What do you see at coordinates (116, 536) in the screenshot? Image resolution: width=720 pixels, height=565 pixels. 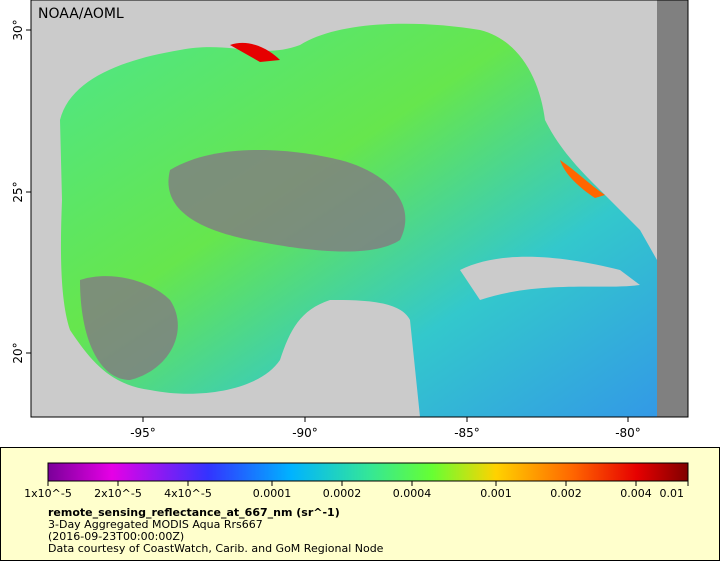 I see `legend-line: (2016-09-23T00:00:00Z)` at bounding box center [116, 536].